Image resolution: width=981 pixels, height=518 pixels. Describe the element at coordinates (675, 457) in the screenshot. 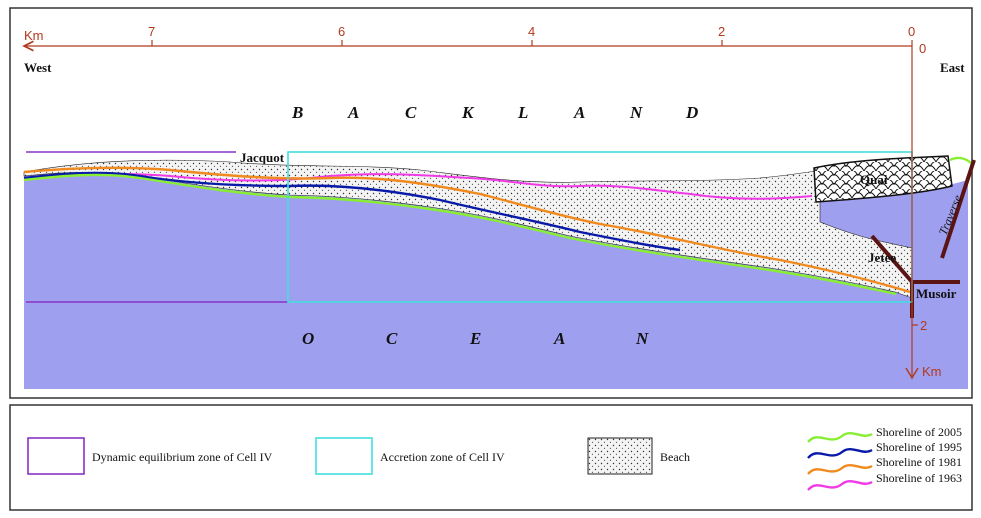

I see `legend-beach-label: Beach` at that location.